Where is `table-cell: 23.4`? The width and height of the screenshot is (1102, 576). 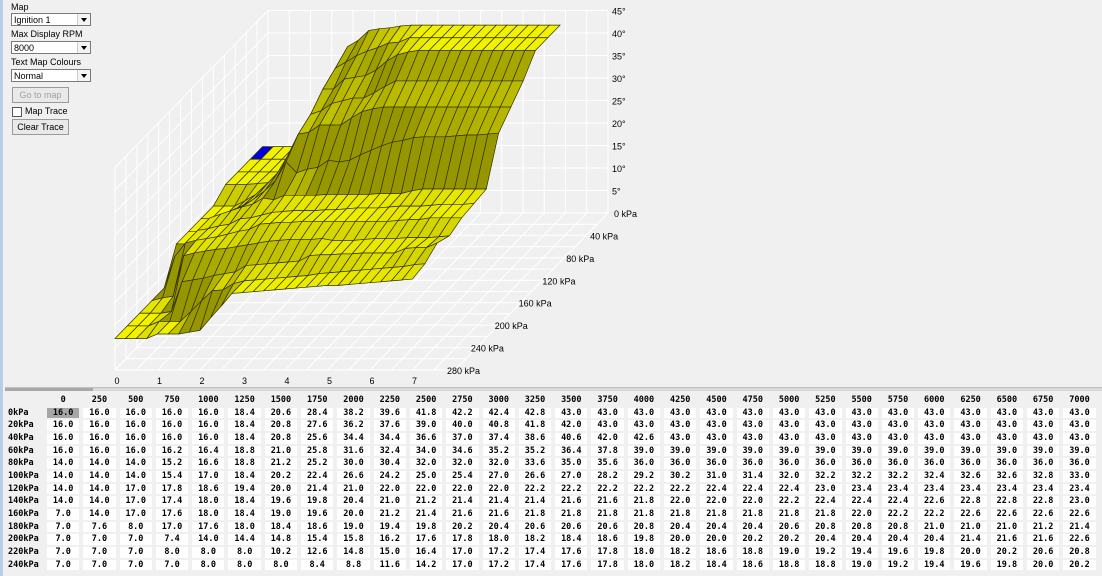 table-cell: 23.4 is located at coordinates (970, 489).